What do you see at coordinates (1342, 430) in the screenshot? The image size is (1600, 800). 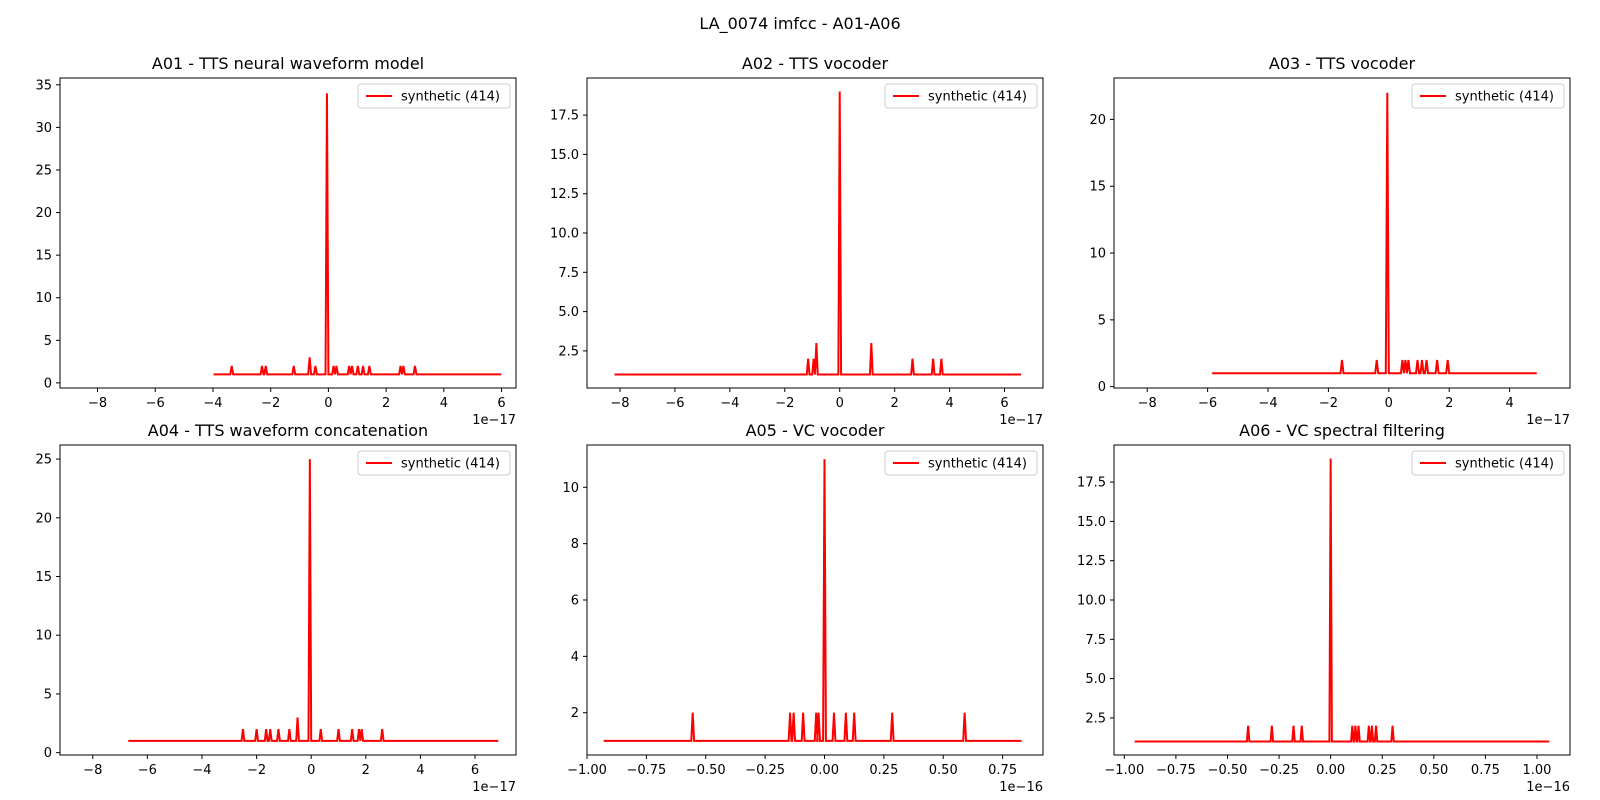 I see `subplot-title: A06 - VC spectral filtering` at bounding box center [1342, 430].